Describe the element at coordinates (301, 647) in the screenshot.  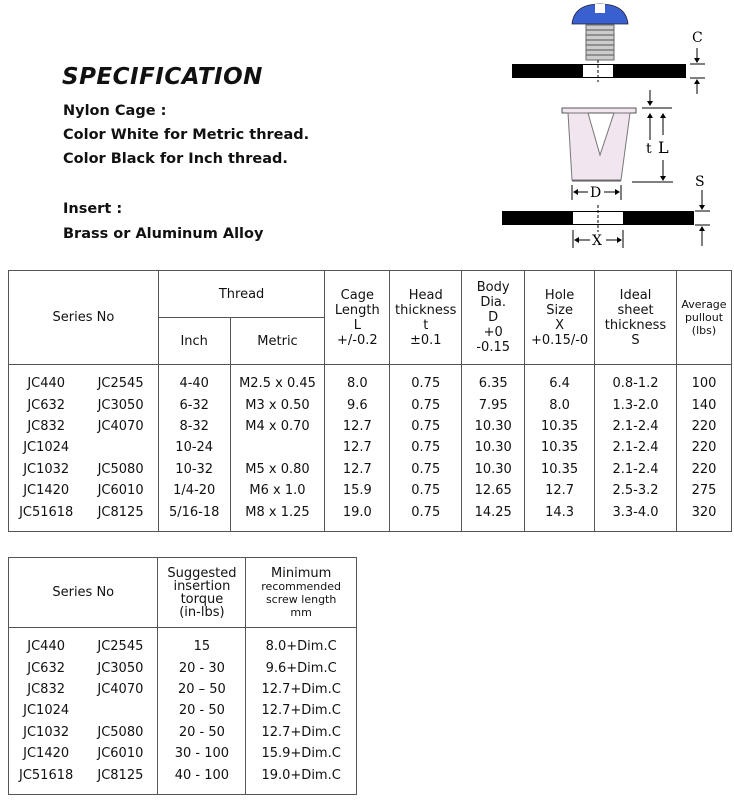
I see `table-cell: 8.0+Dim.C` at that location.